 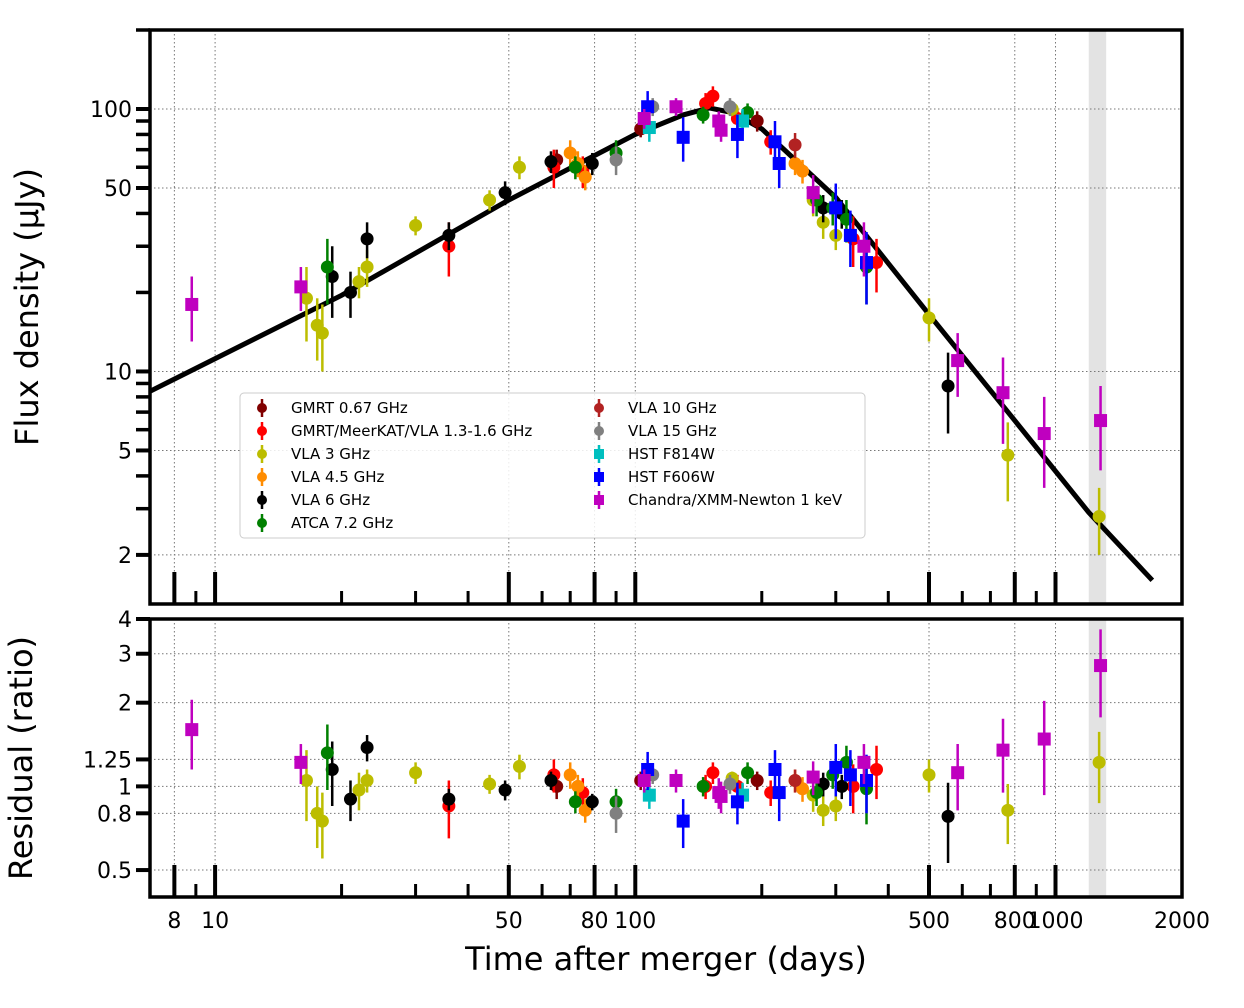 What do you see at coordinates (330, 500) in the screenshot?
I see `legend-label: VLA 6 GHz` at bounding box center [330, 500].